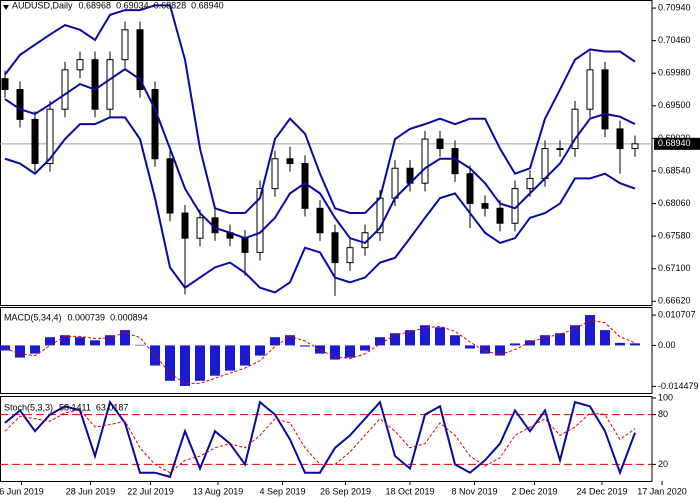  I want to click on y-tick-label: 0.68540, so click(674, 170).